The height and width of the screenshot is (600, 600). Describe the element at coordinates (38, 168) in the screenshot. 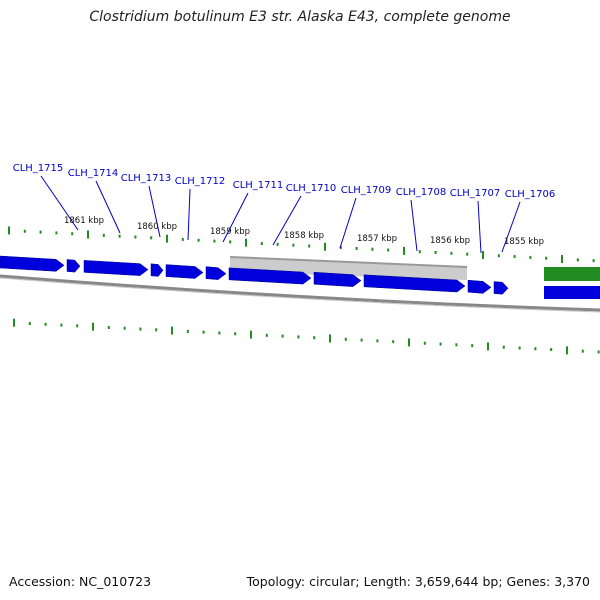

I see `gene-label: CLH_1715` at that location.